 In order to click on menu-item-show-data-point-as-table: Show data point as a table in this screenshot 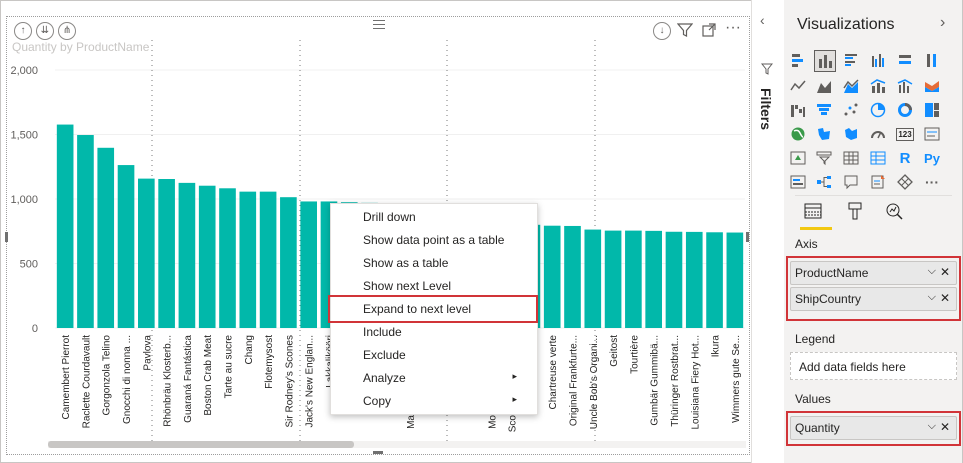, I will do `click(434, 240)`.